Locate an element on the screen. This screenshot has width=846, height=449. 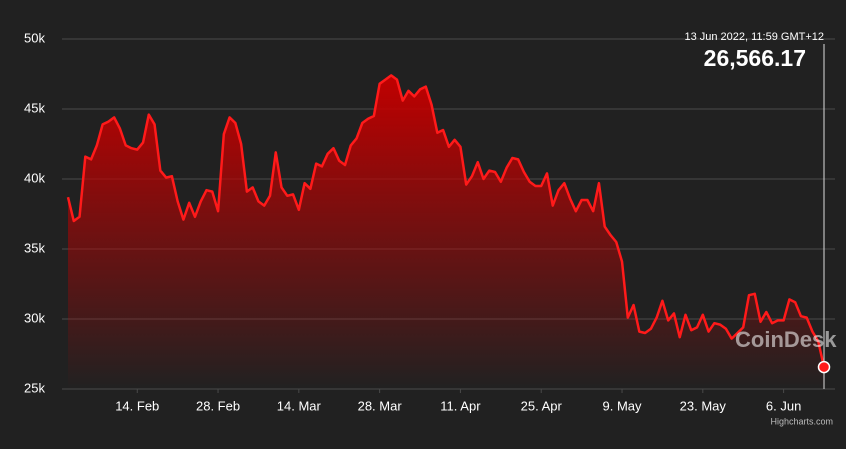
tooltip-date: 13 Jun 2022, 11:59 GMT+12 is located at coordinates (754, 37).